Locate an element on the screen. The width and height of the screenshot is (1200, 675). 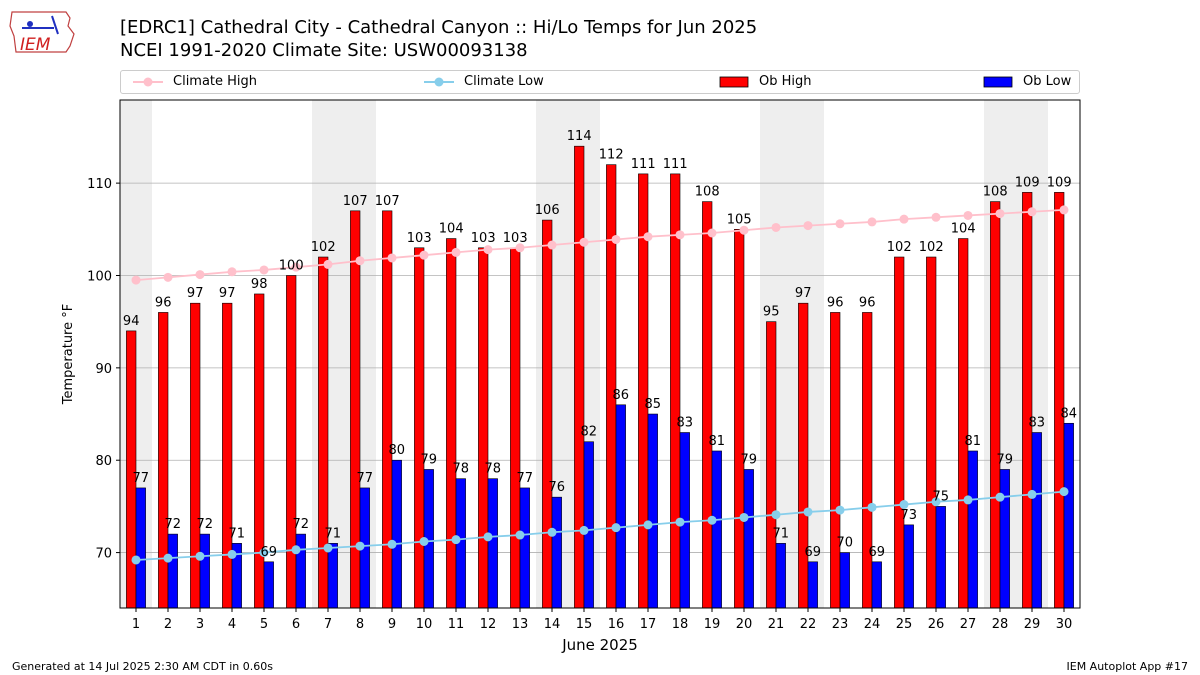
y-tick-label: 90 is located at coordinates (103, 369).